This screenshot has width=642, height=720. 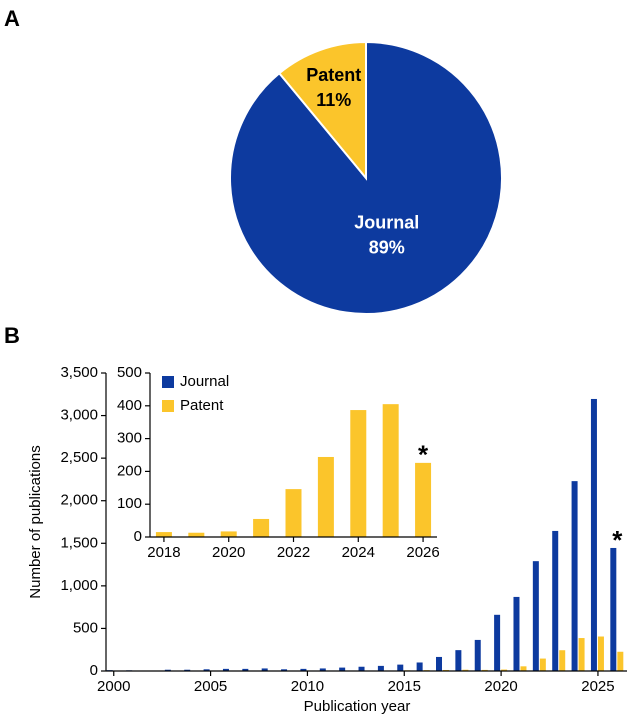 What do you see at coordinates (357, 706) in the screenshot?
I see `x-axis-label: Publication year` at bounding box center [357, 706].